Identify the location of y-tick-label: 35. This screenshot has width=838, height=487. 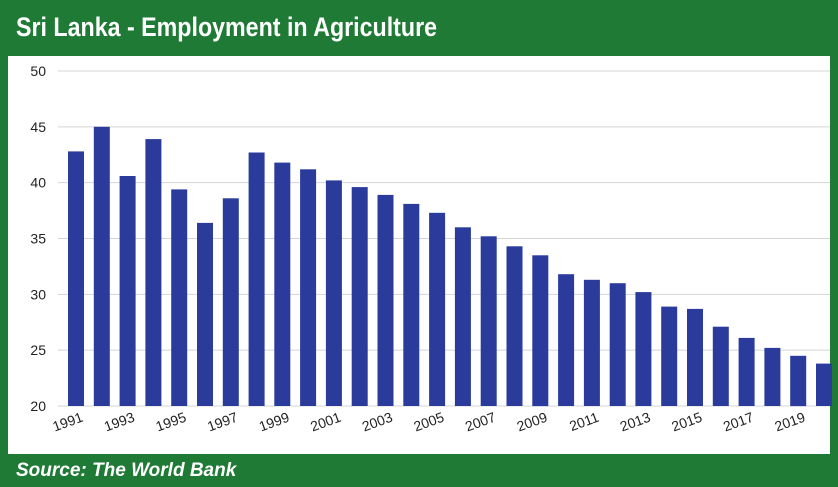
(38, 239).